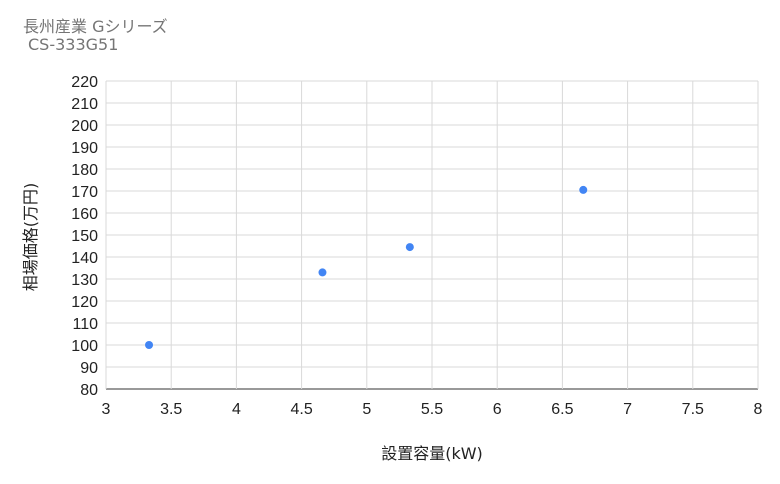 This screenshot has width=780, height=484. Describe the element at coordinates (171, 409) in the screenshot. I see `x-tick-label: 3.5` at that location.